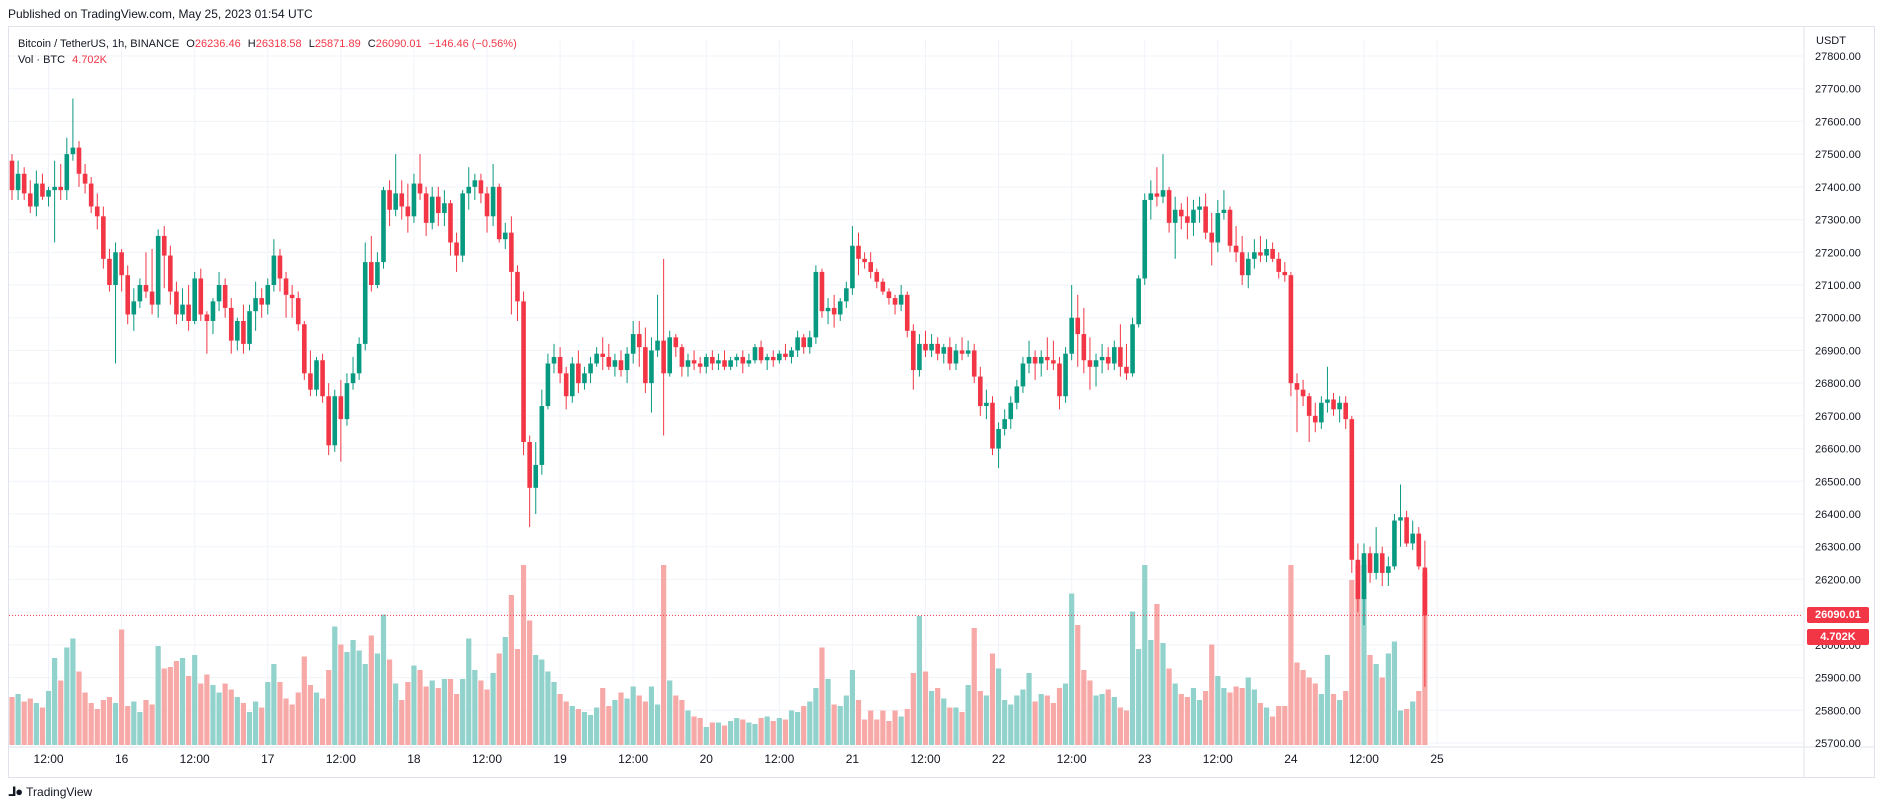  Describe the element at coordinates (1838, 188) in the screenshot. I see `y-tick-label: 27400.00` at that location.